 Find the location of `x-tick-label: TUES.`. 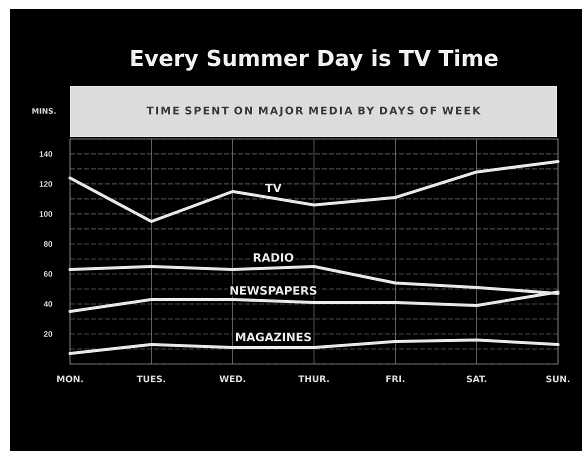

x-tick-label: TUES. is located at coordinates (151, 379).